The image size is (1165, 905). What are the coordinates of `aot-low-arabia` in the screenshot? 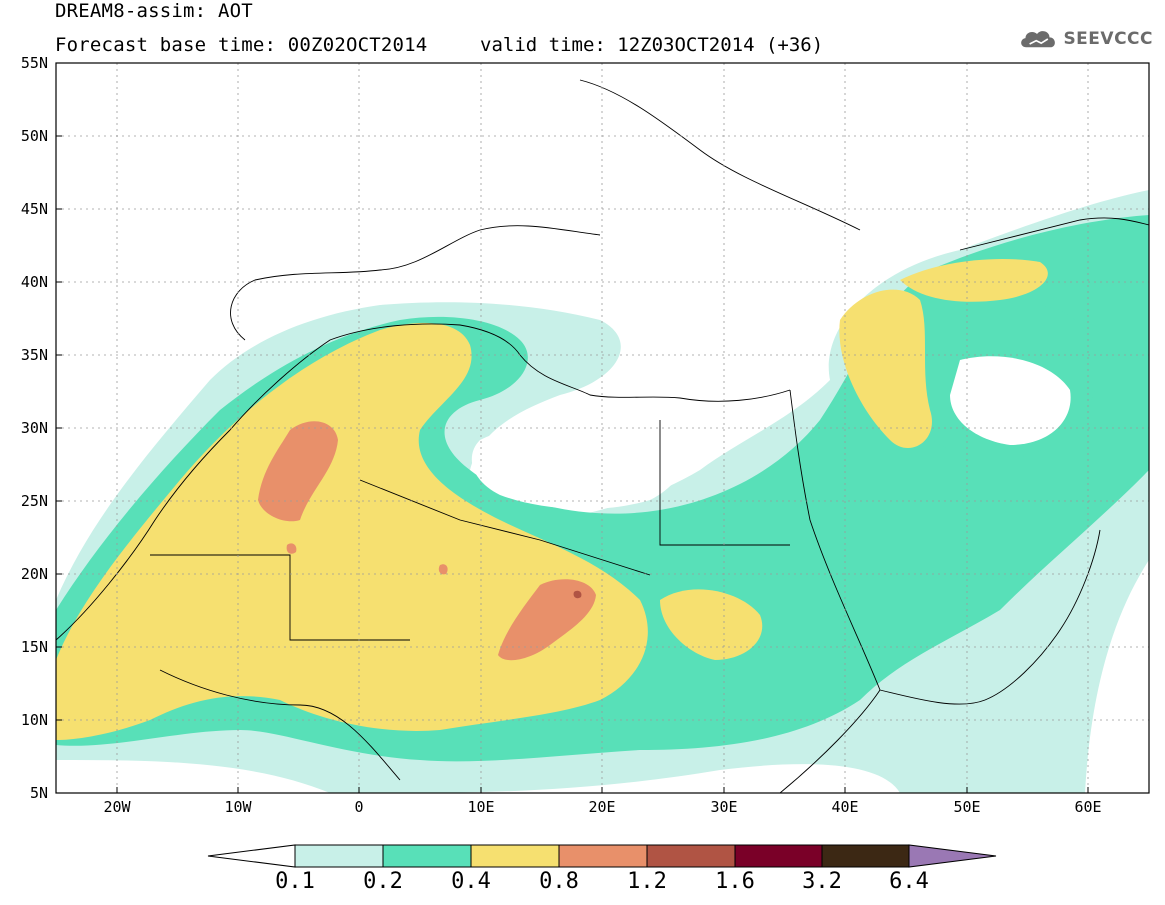 It's located at (1010, 400).